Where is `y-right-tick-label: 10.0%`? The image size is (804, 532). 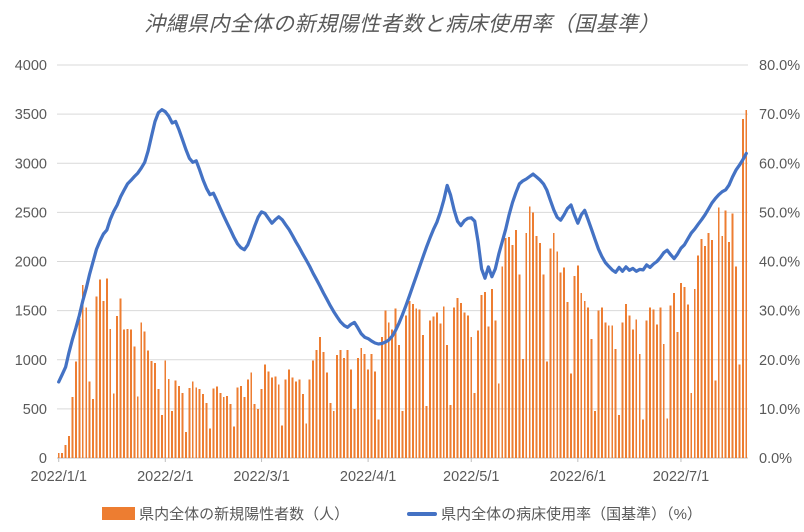
y-right-tick-label: 10.0% is located at coordinates (779, 410).